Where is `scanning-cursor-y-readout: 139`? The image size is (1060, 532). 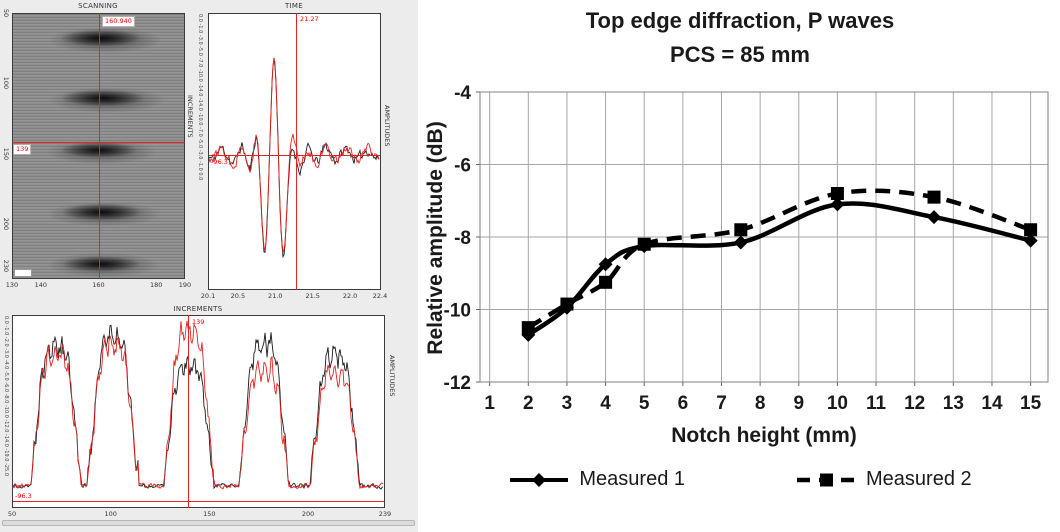 scanning-cursor-y-readout: 139 is located at coordinates (22, 149).